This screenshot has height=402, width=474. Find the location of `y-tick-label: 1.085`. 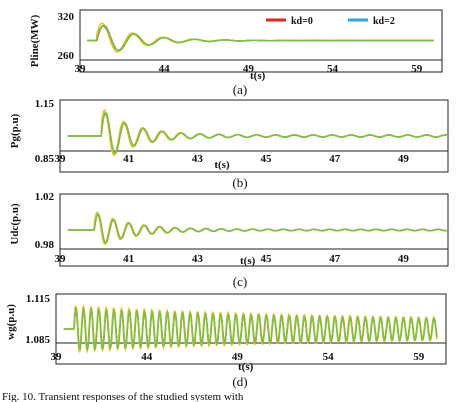

y-tick-label: 1.085 is located at coordinates (37, 340).